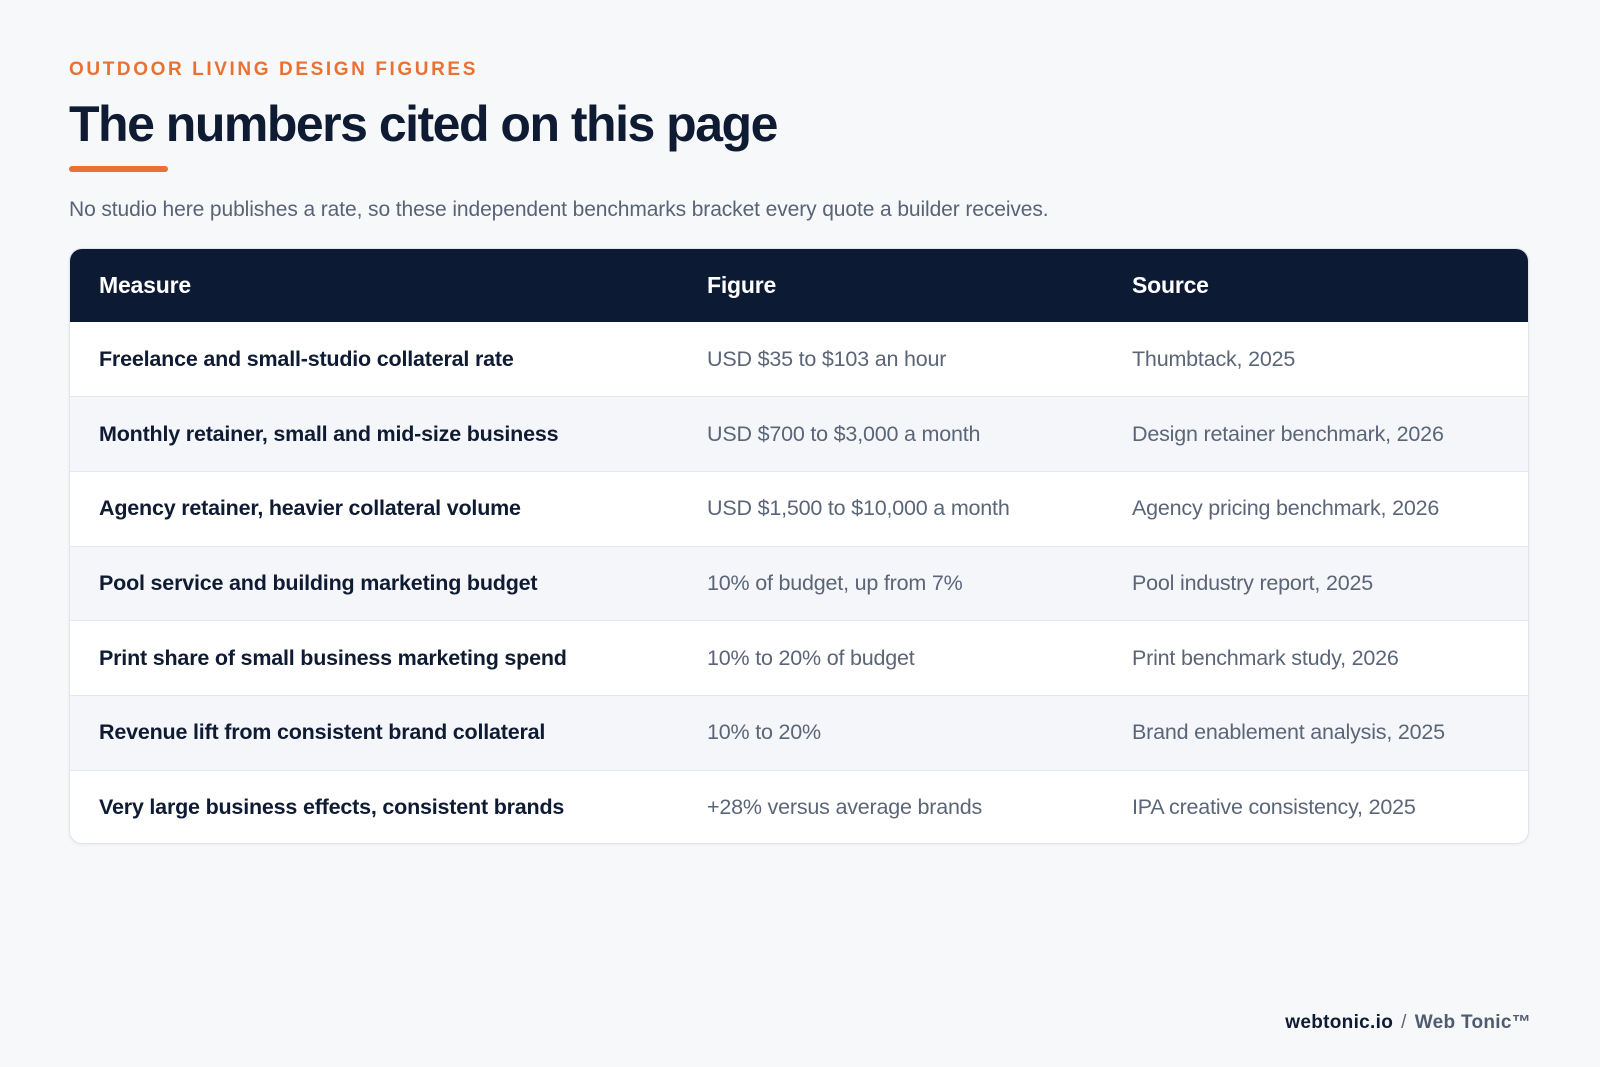  I want to click on cell-source: Pool industry report, 2025, so click(1253, 582).